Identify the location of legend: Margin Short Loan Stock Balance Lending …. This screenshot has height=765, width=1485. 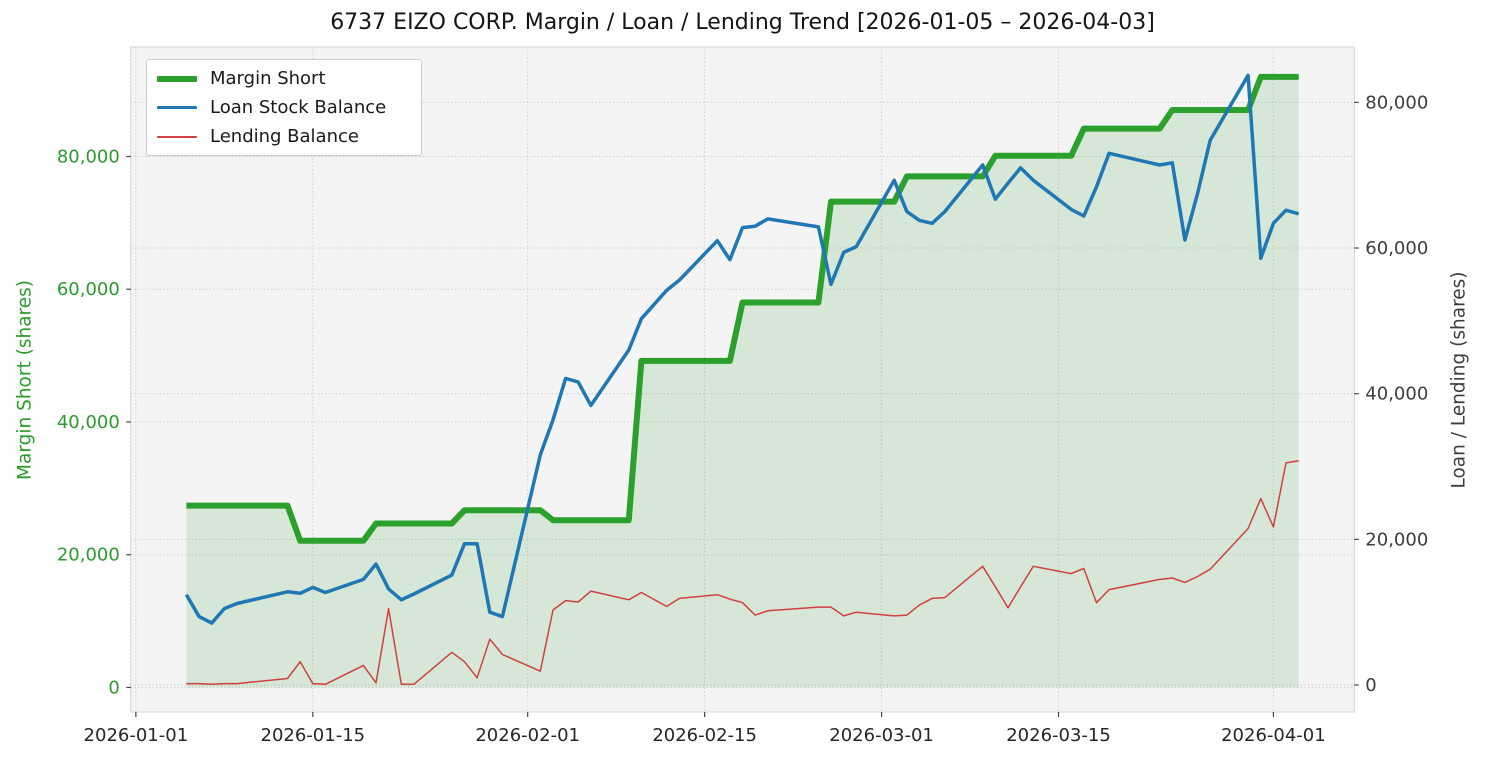
(284, 107).